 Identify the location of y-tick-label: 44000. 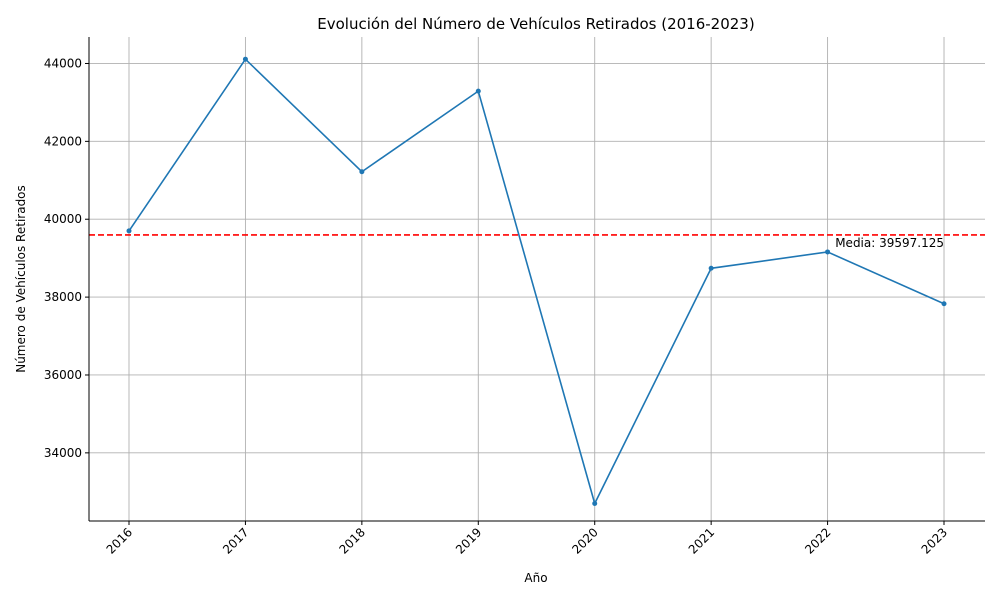
(63, 63).